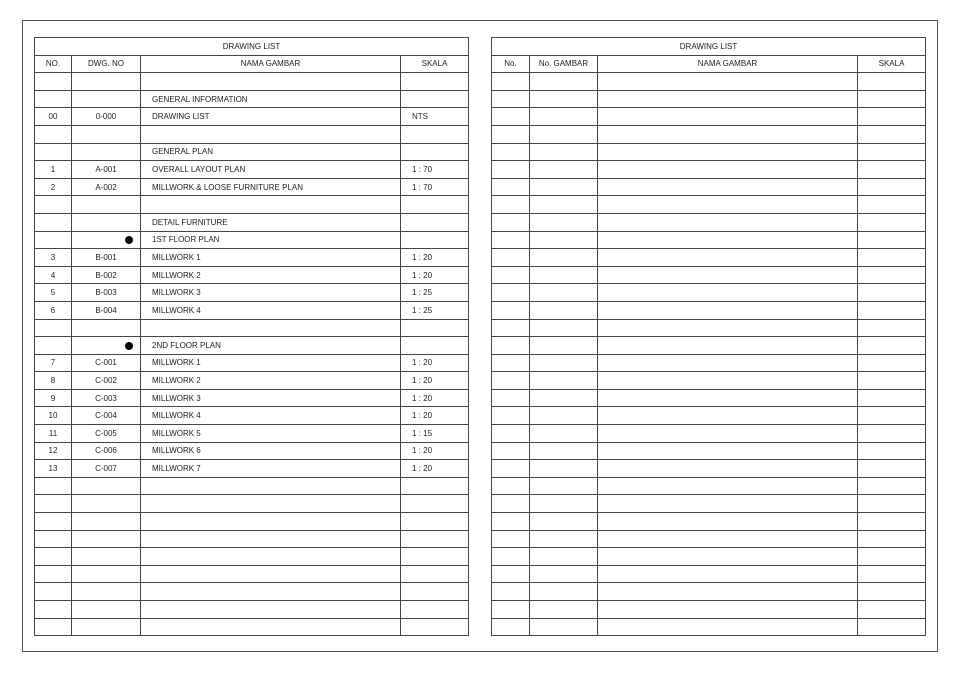  Describe the element at coordinates (270, 451) in the screenshot. I see `cell-nama-gambar: MILLWORK 6` at that location.